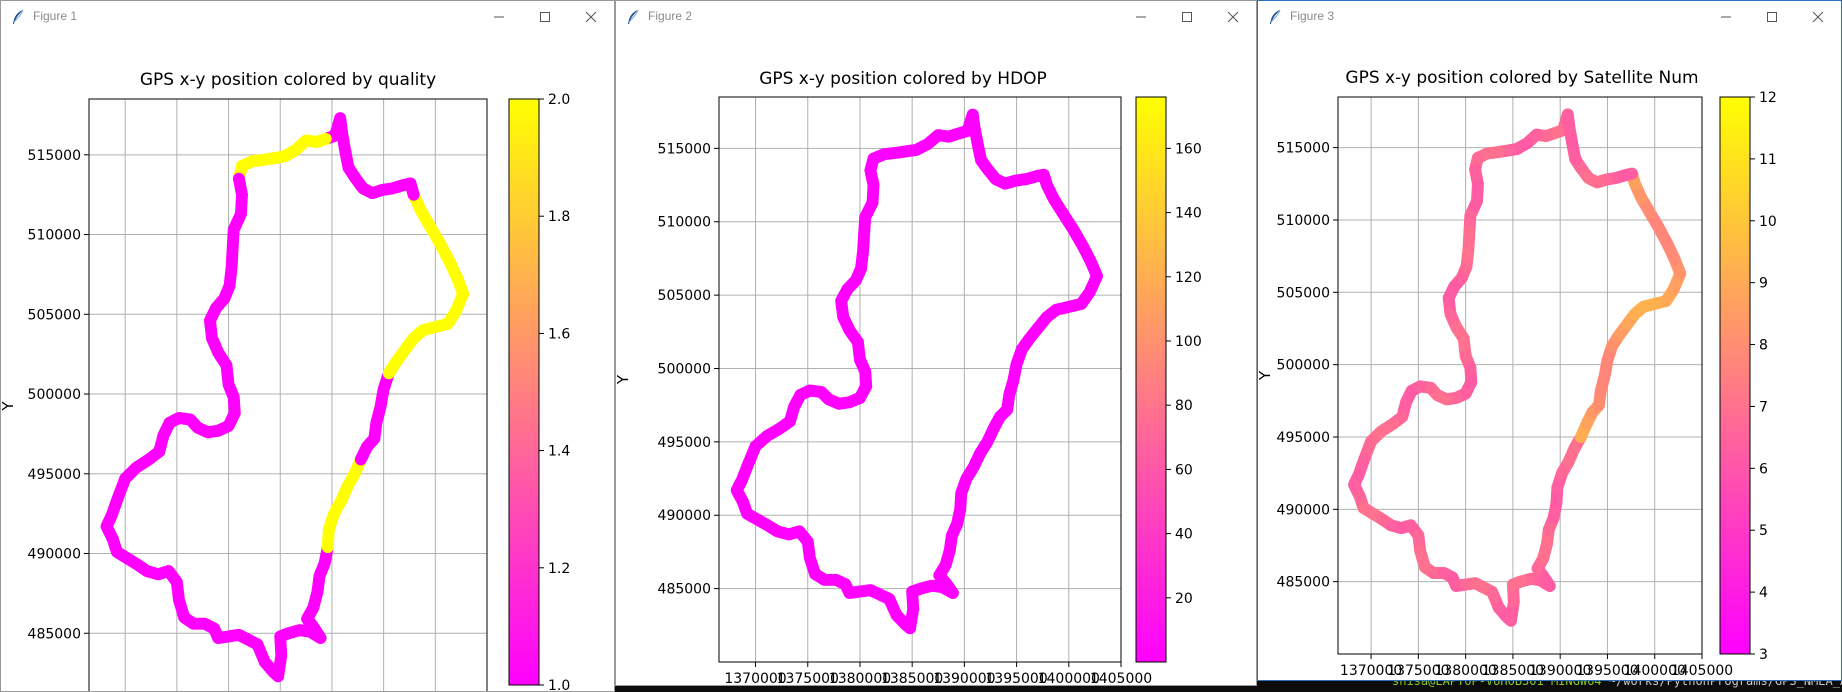  What do you see at coordinates (559, 334) in the screenshot?
I see `colorbar-tick-label: 1.6` at bounding box center [559, 334].